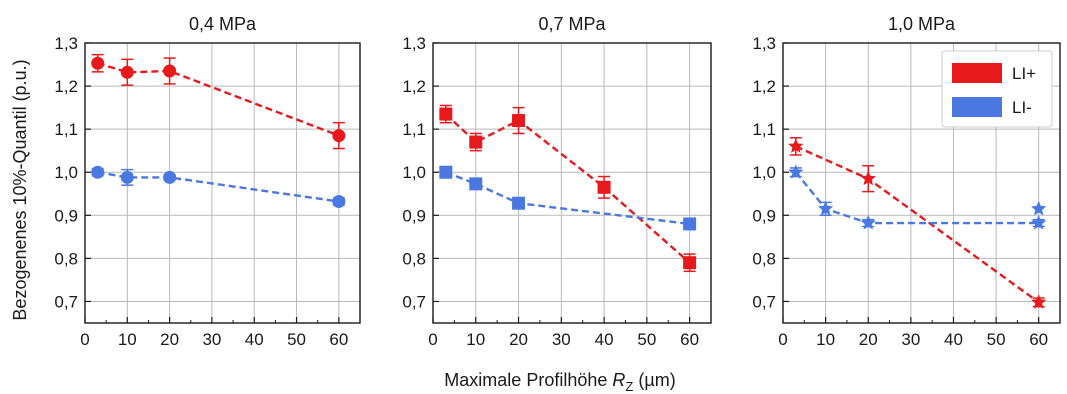  Describe the element at coordinates (1022, 107) in the screenshot. I see `legend-label: LI-` at that location.